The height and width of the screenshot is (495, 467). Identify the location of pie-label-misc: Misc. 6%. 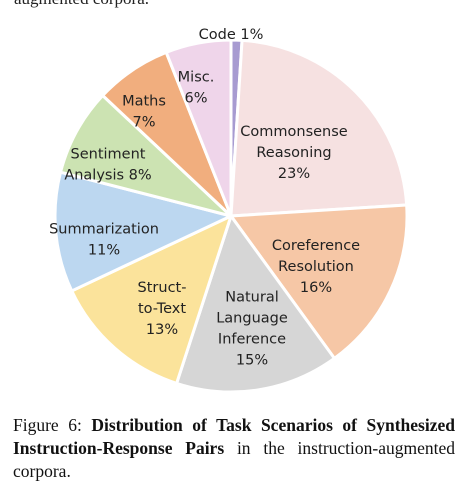
(196, 88).